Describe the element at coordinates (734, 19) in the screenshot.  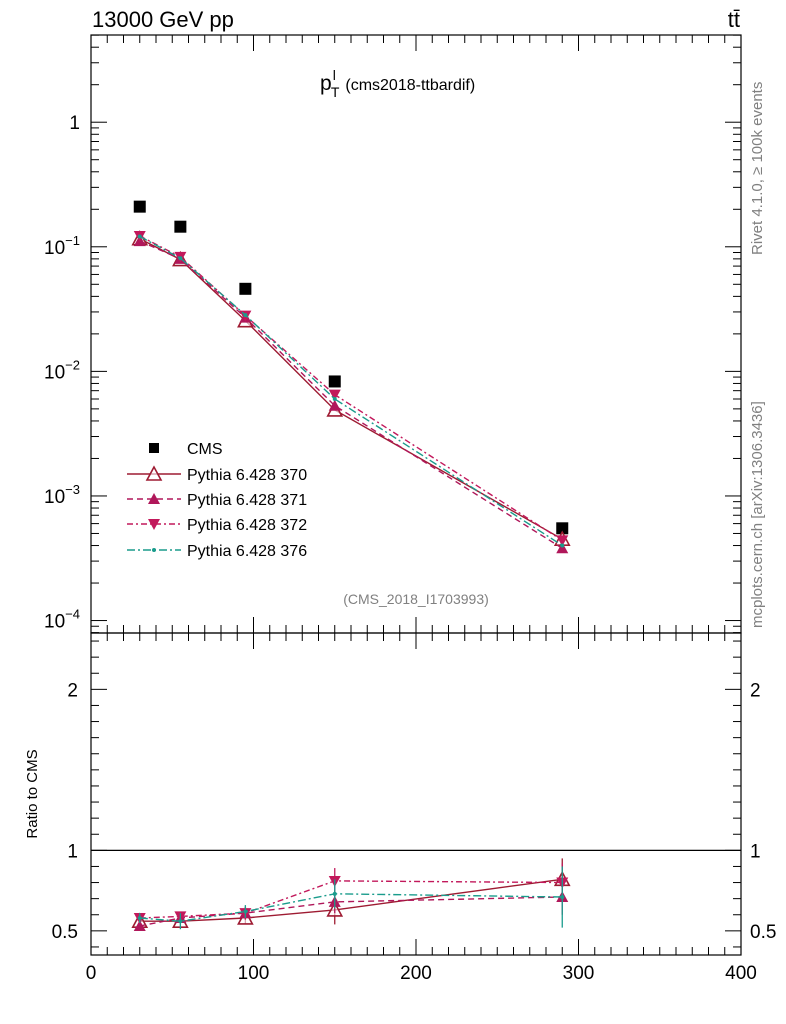
I see `process-label: tt̄` at that location.